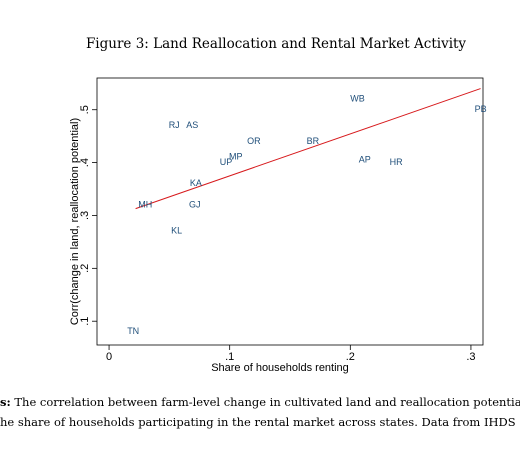 The image size is (520, 459). Describe the element at coordinates (192, 125) in the screenshot. I see `point-label-as: AS` at that location.